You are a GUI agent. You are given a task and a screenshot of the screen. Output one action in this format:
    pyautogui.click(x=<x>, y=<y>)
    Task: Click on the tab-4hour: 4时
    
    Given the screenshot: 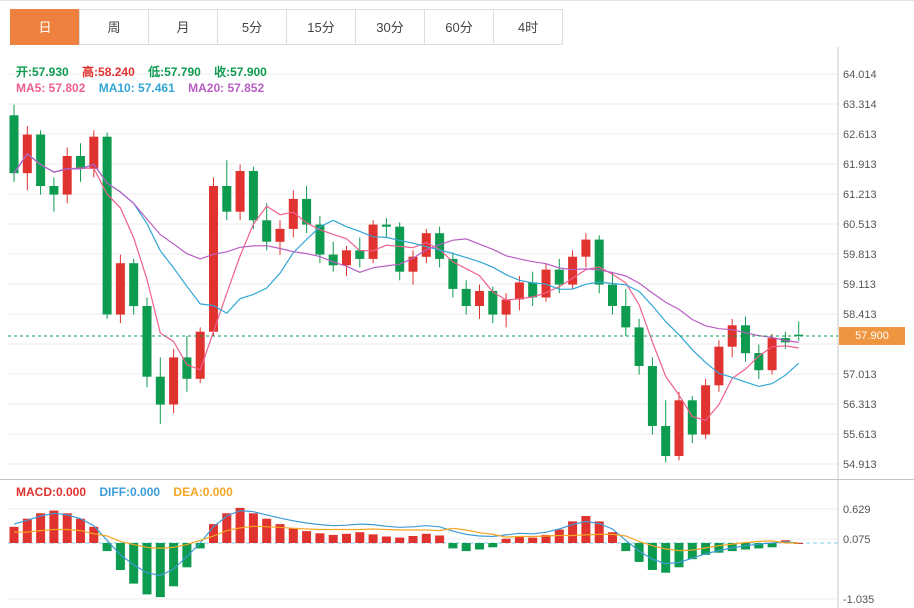 What is the action you would take?
    pyautogui.click(x=528, y=27)
    